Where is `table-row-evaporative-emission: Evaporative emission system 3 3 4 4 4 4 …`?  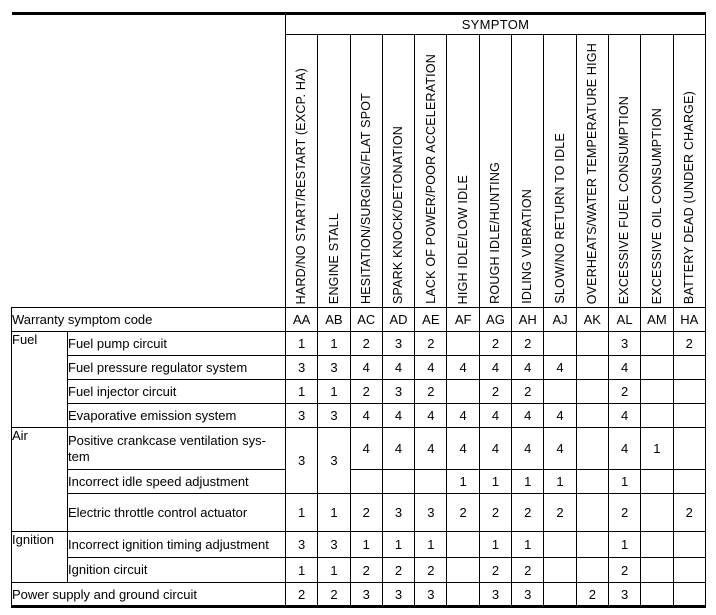
table-row-evaporative-emission: Evaporative emission system 3 3 4 4 4 4 … is located at coordinates (359, 415).